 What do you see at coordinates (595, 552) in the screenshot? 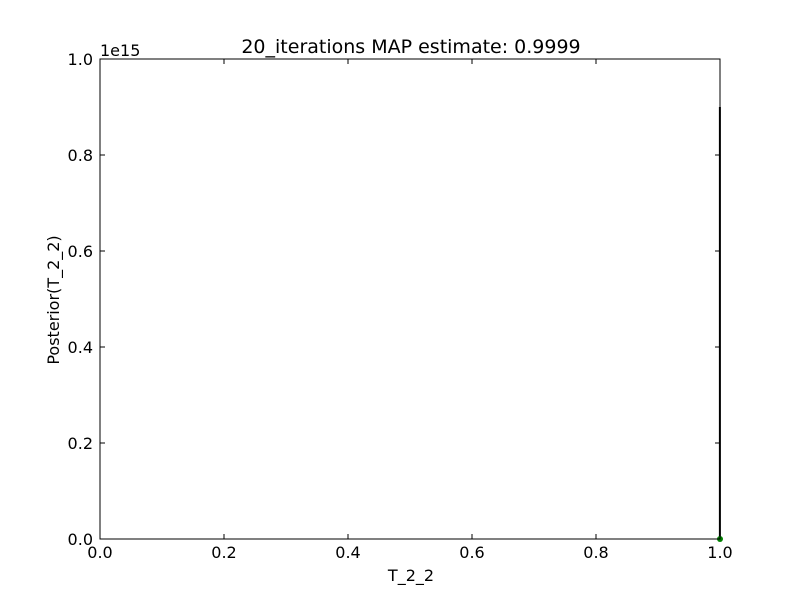
I see `x-tick-label: 0.8` at bounding box center [595, 552].